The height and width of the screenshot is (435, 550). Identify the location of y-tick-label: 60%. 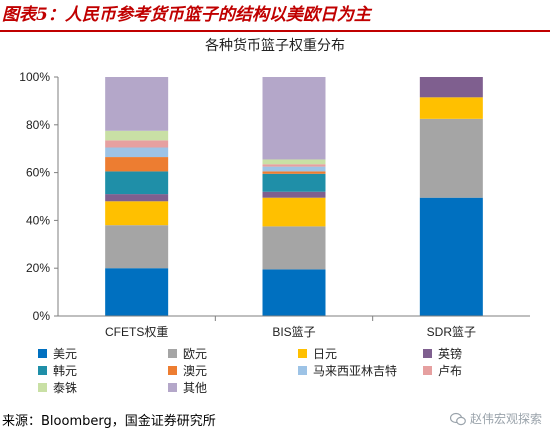
(38, 173).